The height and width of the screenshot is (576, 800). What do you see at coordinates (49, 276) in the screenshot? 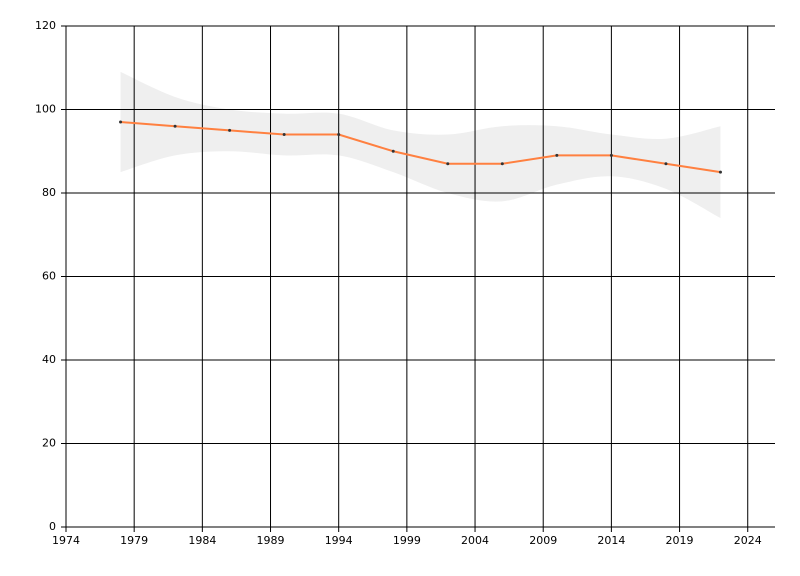
I see `y-tick-label: 60` at bounding box center [49, 276].